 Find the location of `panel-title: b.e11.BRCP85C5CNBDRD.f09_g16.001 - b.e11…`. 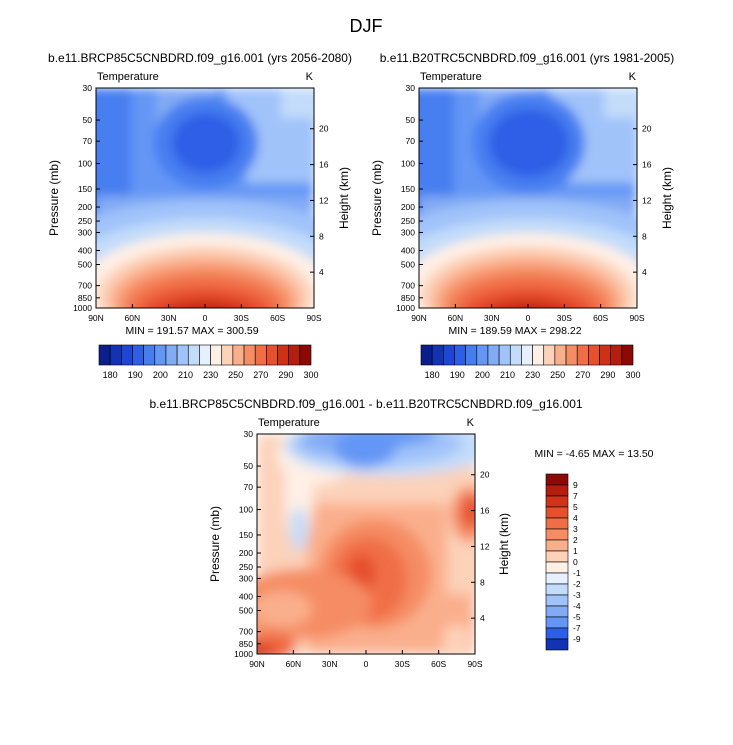

panel-title: b.e11.BRCP85C5CNBDRD.f09_g16.001 - b.e11… is located at coordinates (365, 404).